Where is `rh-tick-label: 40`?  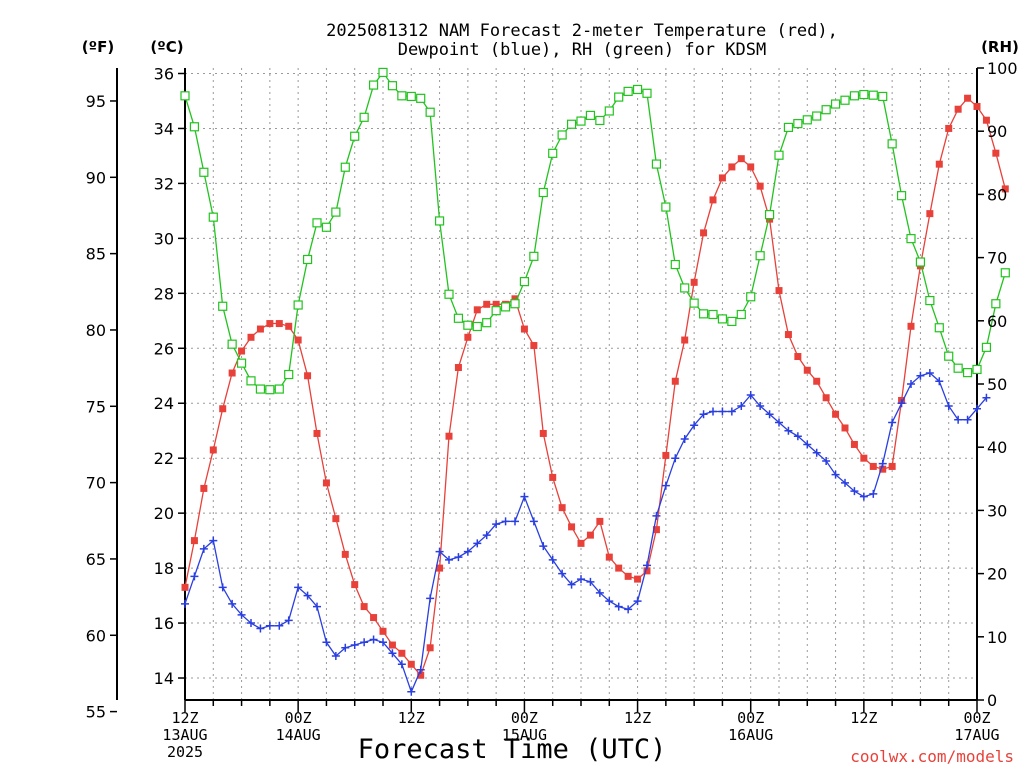
rh-tick-label: 40 is located at coordinates (997, 447).